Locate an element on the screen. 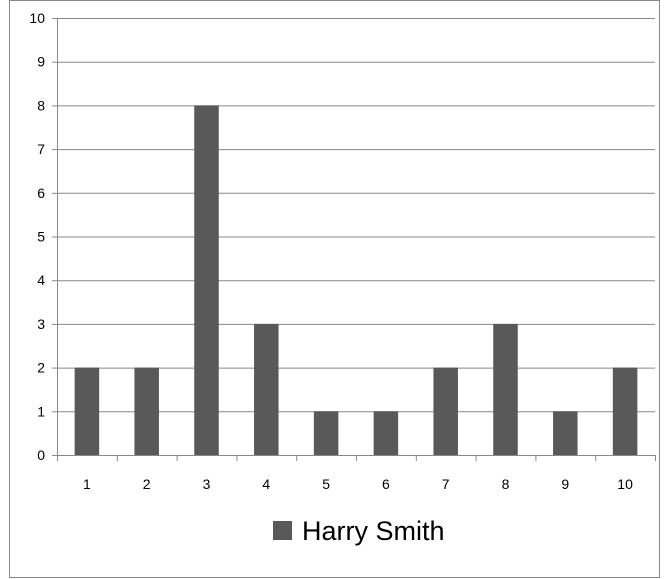 Image resolution: width=665 pixels, height=579 pixels. y-axis-ticks: 0 1 2 3 4 5 6 7 8 9 10 is located at coordinates (43, 236).